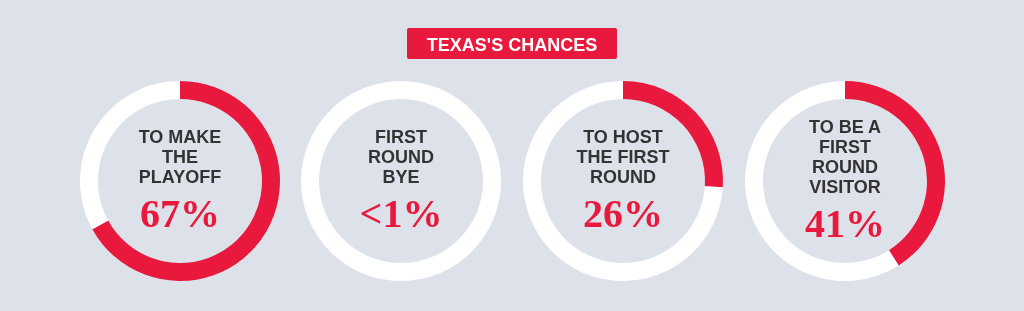 The image size is (1024, 311). What do you see at coordinates (180, 157) in the screenshot?
I see `text: TO MAKE THE PLAYOFF` at bounding box center [180, 157].